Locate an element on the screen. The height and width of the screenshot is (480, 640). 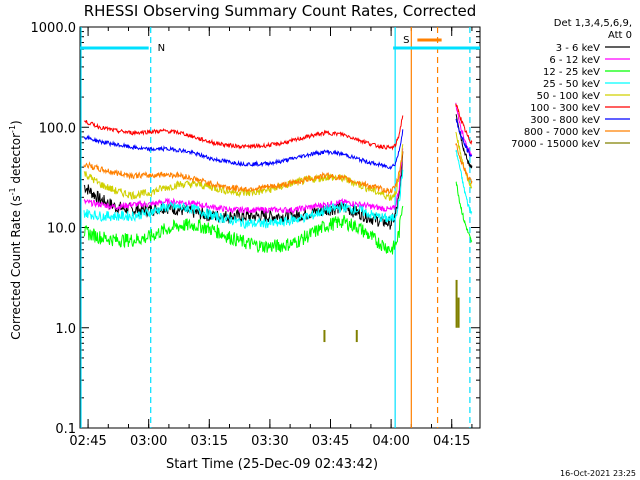
x-tick-label: 04:15 is located at coordinates (451, 441).